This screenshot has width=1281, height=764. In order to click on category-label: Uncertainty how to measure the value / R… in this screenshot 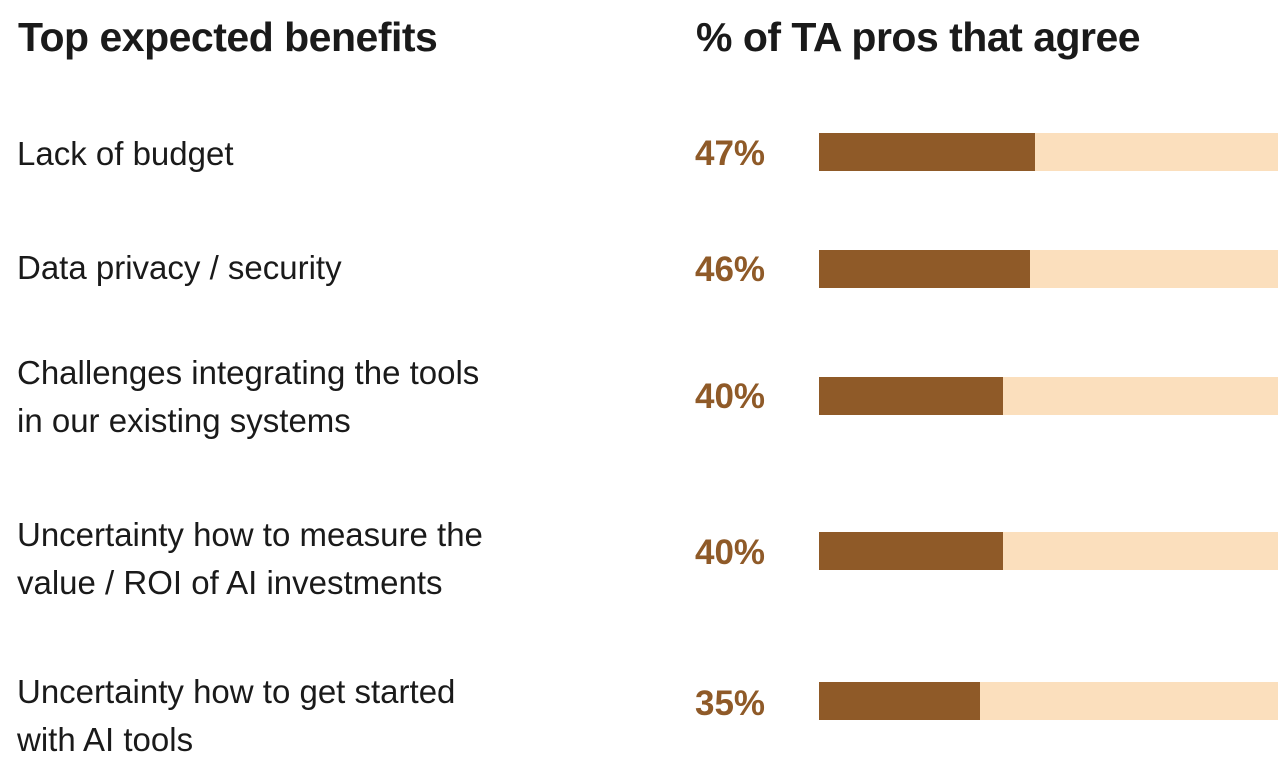, I will do `click(250, 558)`.